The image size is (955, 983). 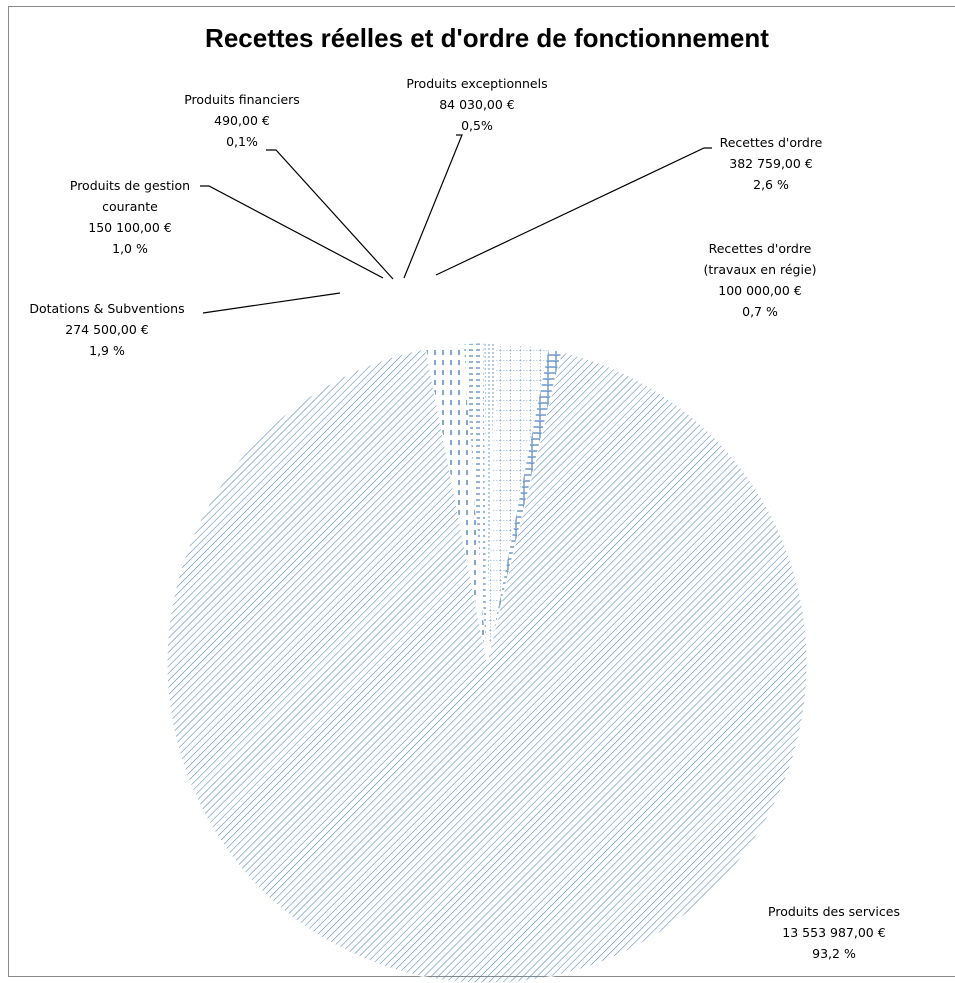 I want to click on slice-value-text: 490,00 €, so click(x=242, y=120).